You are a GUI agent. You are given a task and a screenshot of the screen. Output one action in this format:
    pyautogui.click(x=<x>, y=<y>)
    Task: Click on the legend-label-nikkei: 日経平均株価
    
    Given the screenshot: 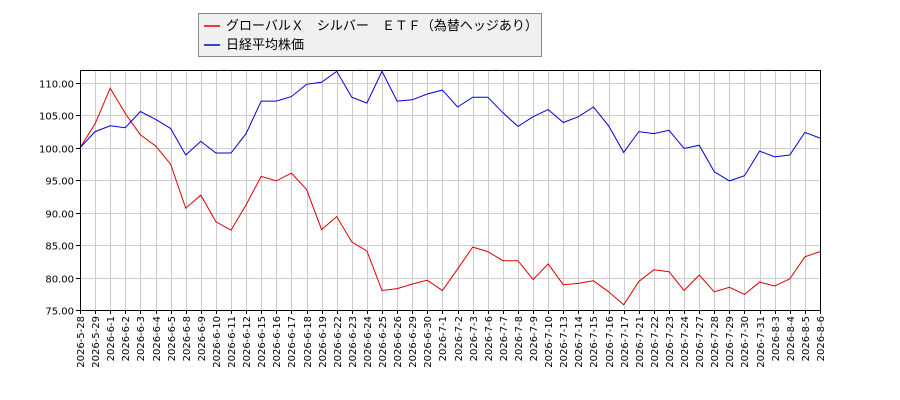 What is the action you would take?
    pyautogui.click(x=265, y=45)
    